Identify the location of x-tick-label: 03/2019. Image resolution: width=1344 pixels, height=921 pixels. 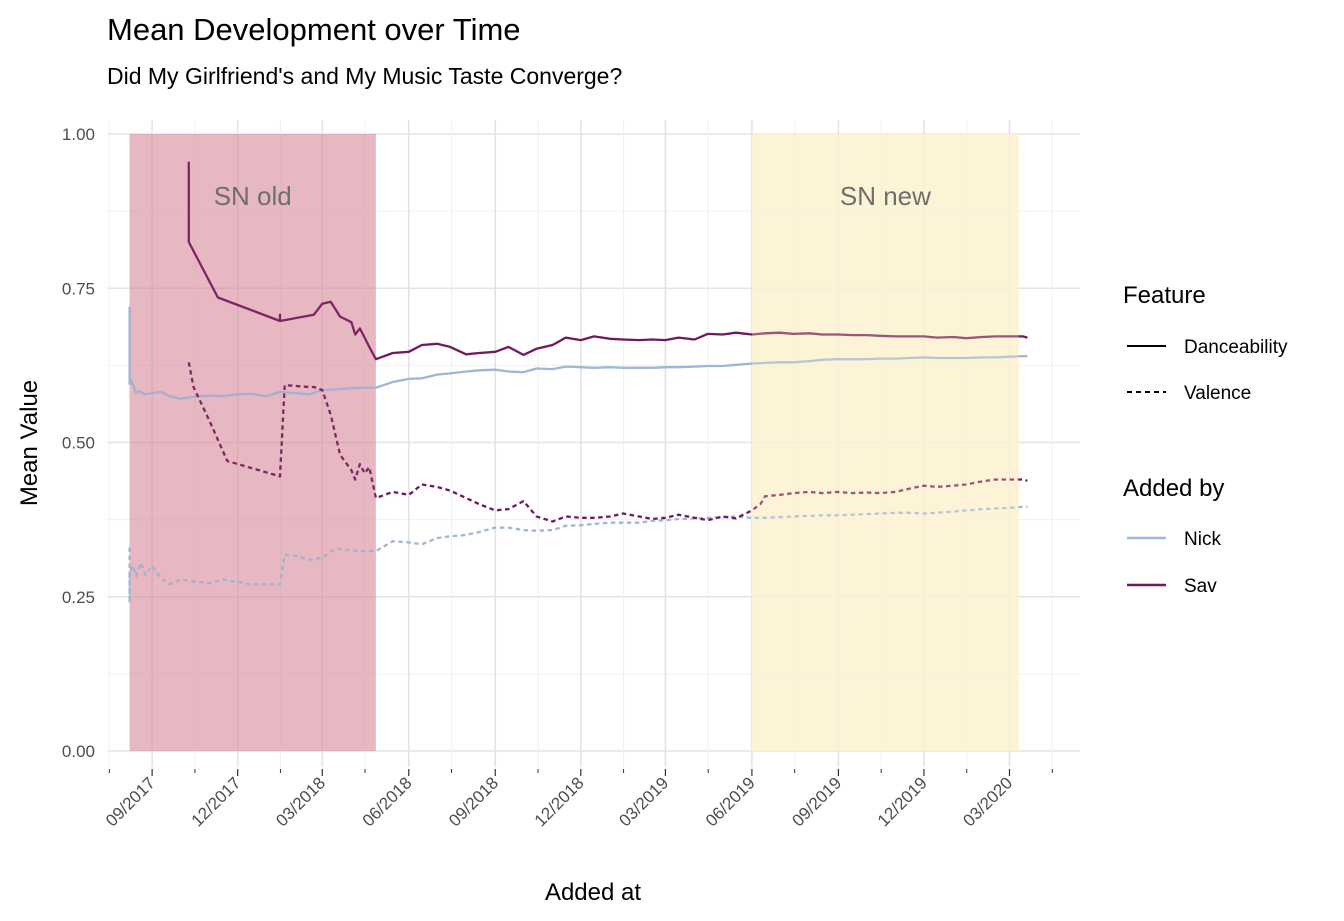
(643, 801).